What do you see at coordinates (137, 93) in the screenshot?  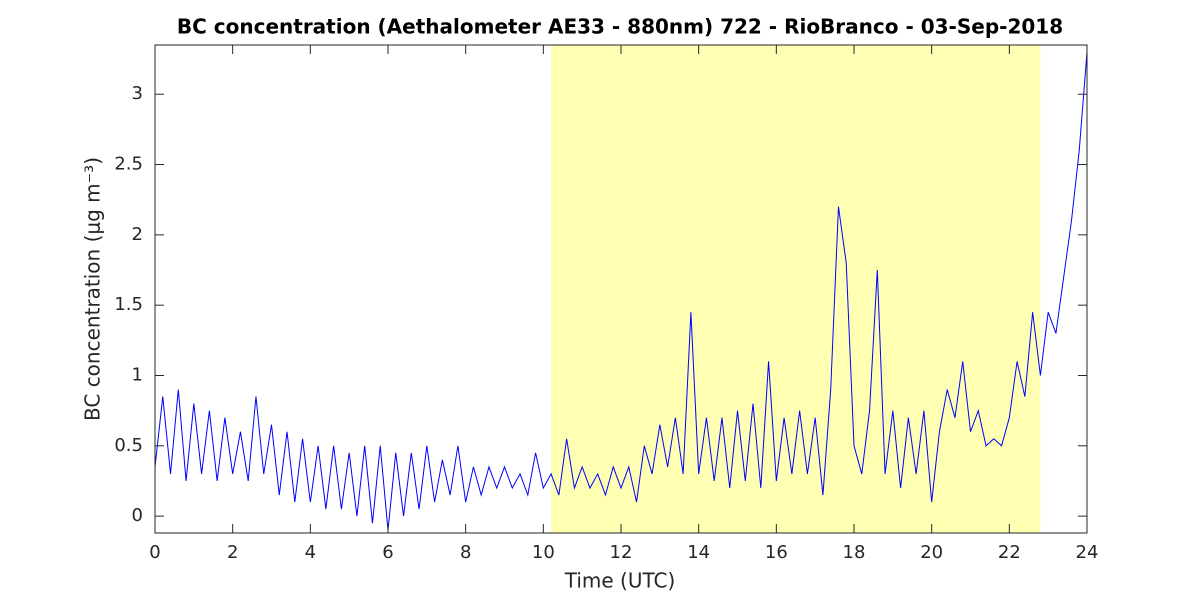 I see `y-tick-label: 3` at bounding box center [137, 93].